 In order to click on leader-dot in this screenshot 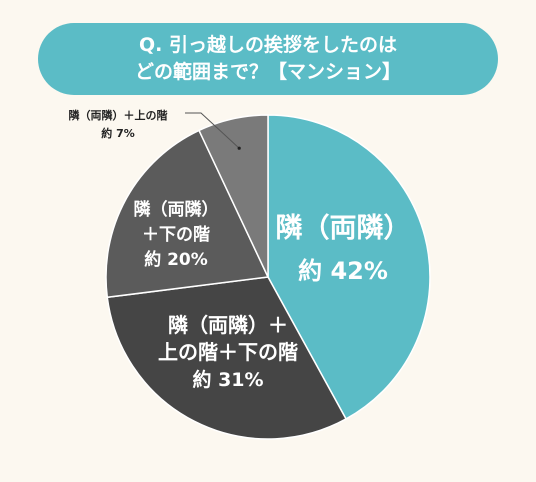, I will do `click(239, 148)`.